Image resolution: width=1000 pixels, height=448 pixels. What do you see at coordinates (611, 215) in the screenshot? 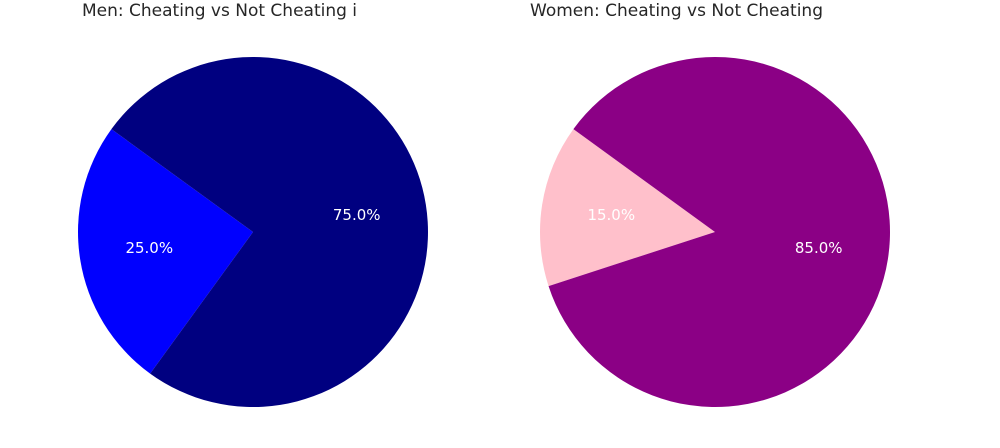
I see `women-pie-label-0: 15.0%` at bounding box center [611, 215].